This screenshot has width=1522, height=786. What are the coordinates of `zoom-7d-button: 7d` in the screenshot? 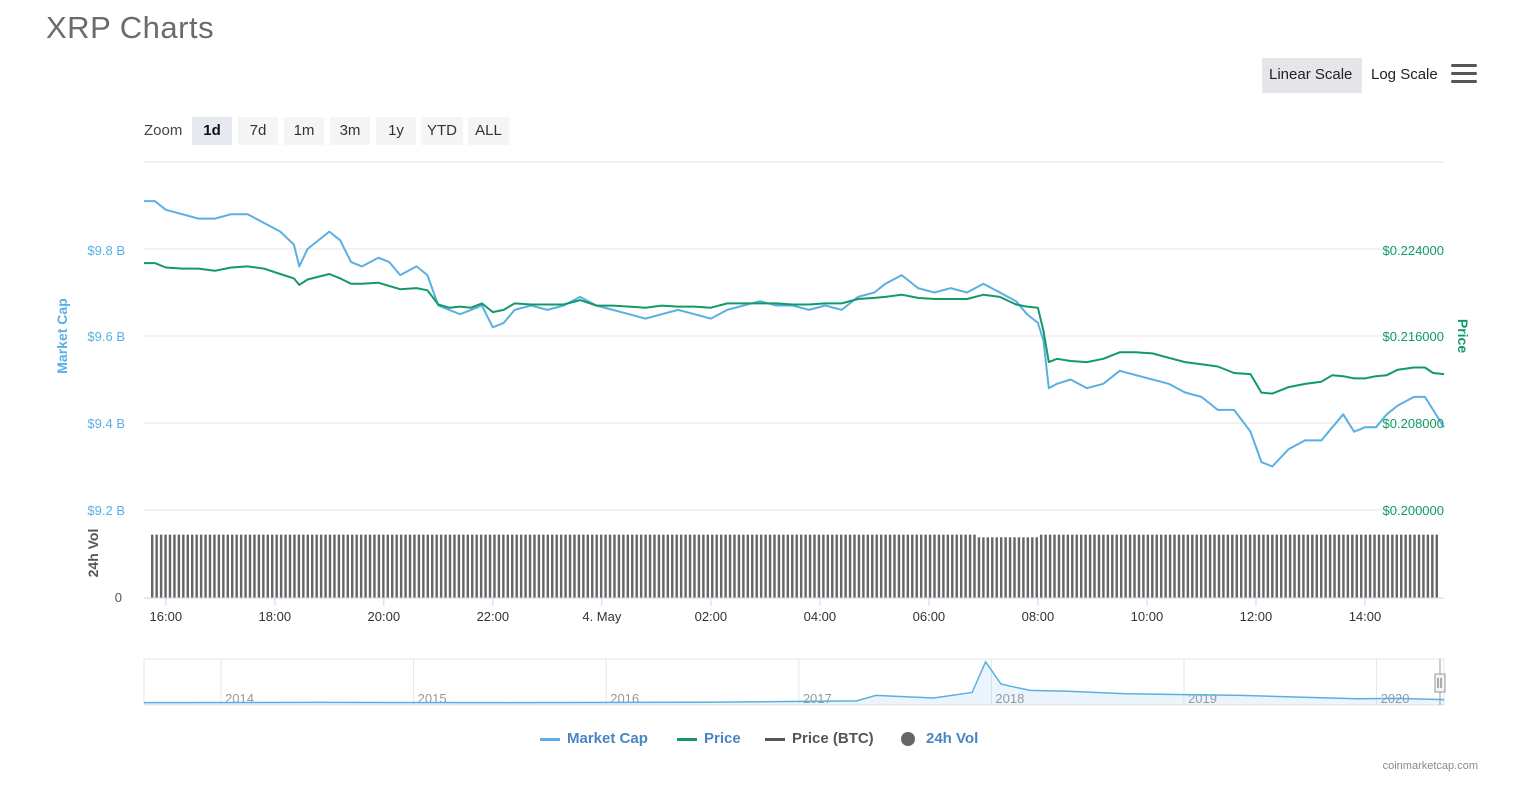 It's located at (258, 131).